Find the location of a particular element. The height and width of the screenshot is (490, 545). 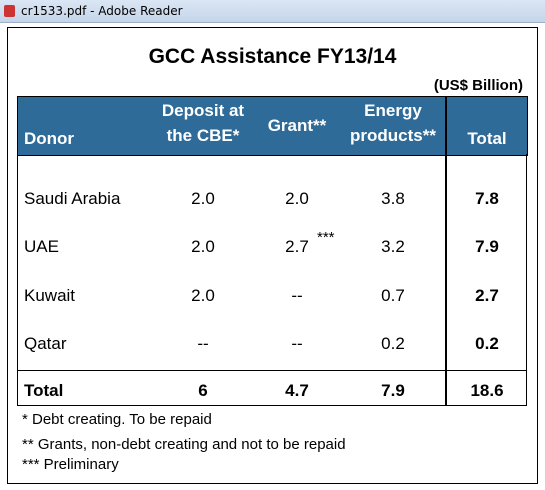

cell: 3.2 is located at coordinates (393, 246).